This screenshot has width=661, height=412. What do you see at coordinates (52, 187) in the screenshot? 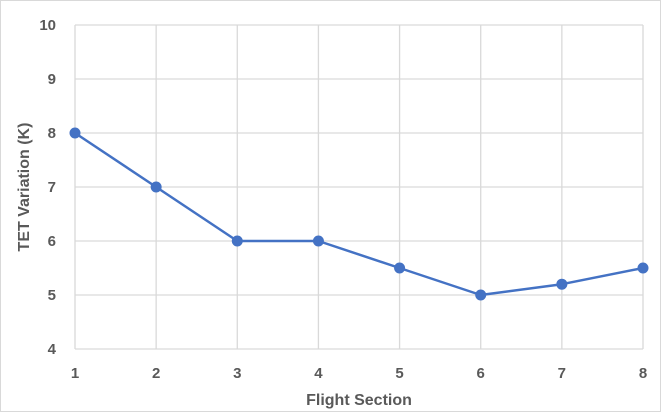
I see `y-tick-label: 7` at bounding box center [52, 187].